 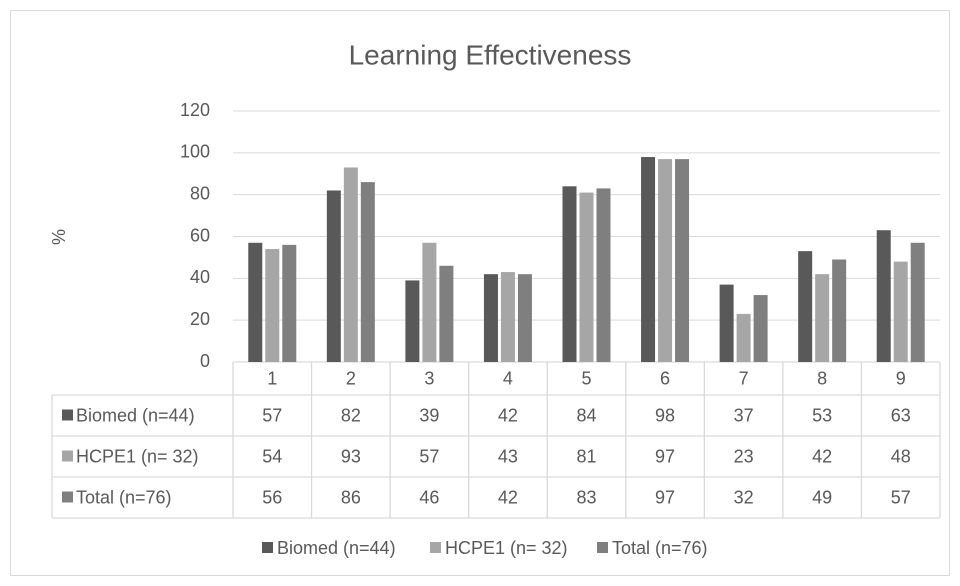 What do you see at coordinates (200, 193) in the screenshot?
I see `y-tick-label: 80` at bounding box center [200, 193].